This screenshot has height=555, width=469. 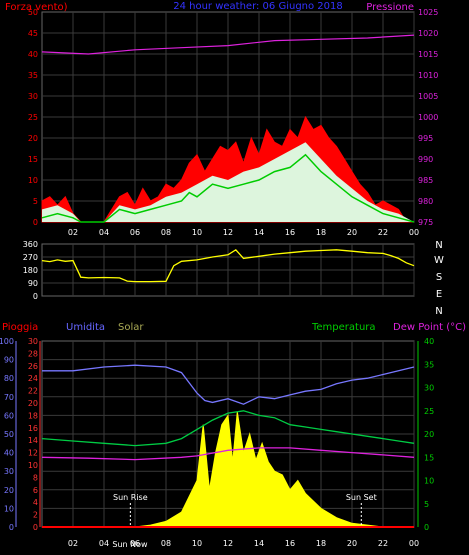 What do you see at coordinates (33, 403) in the screenshot?
I see `rain-tick: 20` at bounding box center [33, 403].